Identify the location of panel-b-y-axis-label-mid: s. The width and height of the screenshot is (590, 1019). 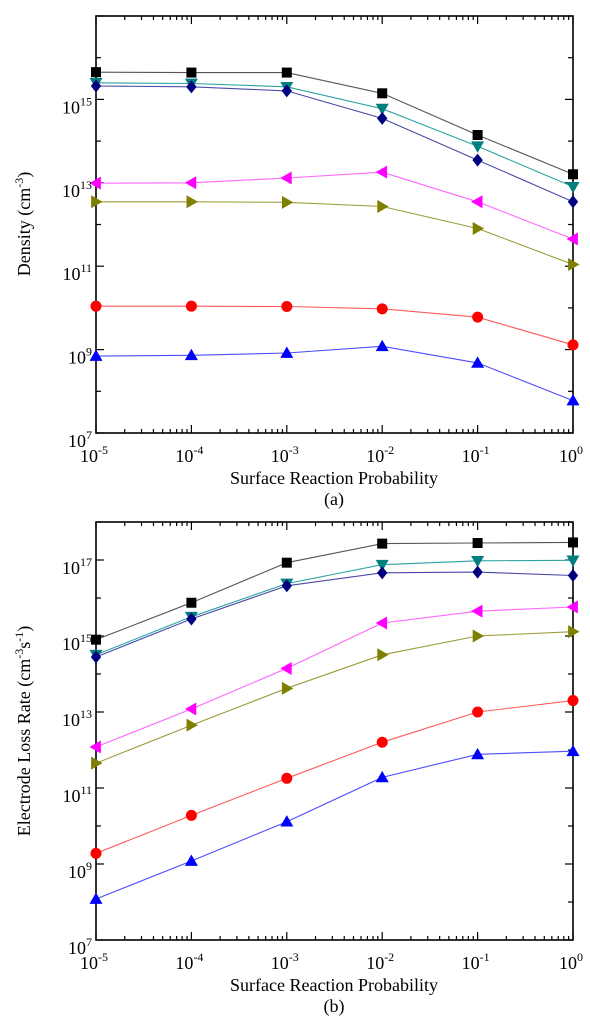
(24, 645).